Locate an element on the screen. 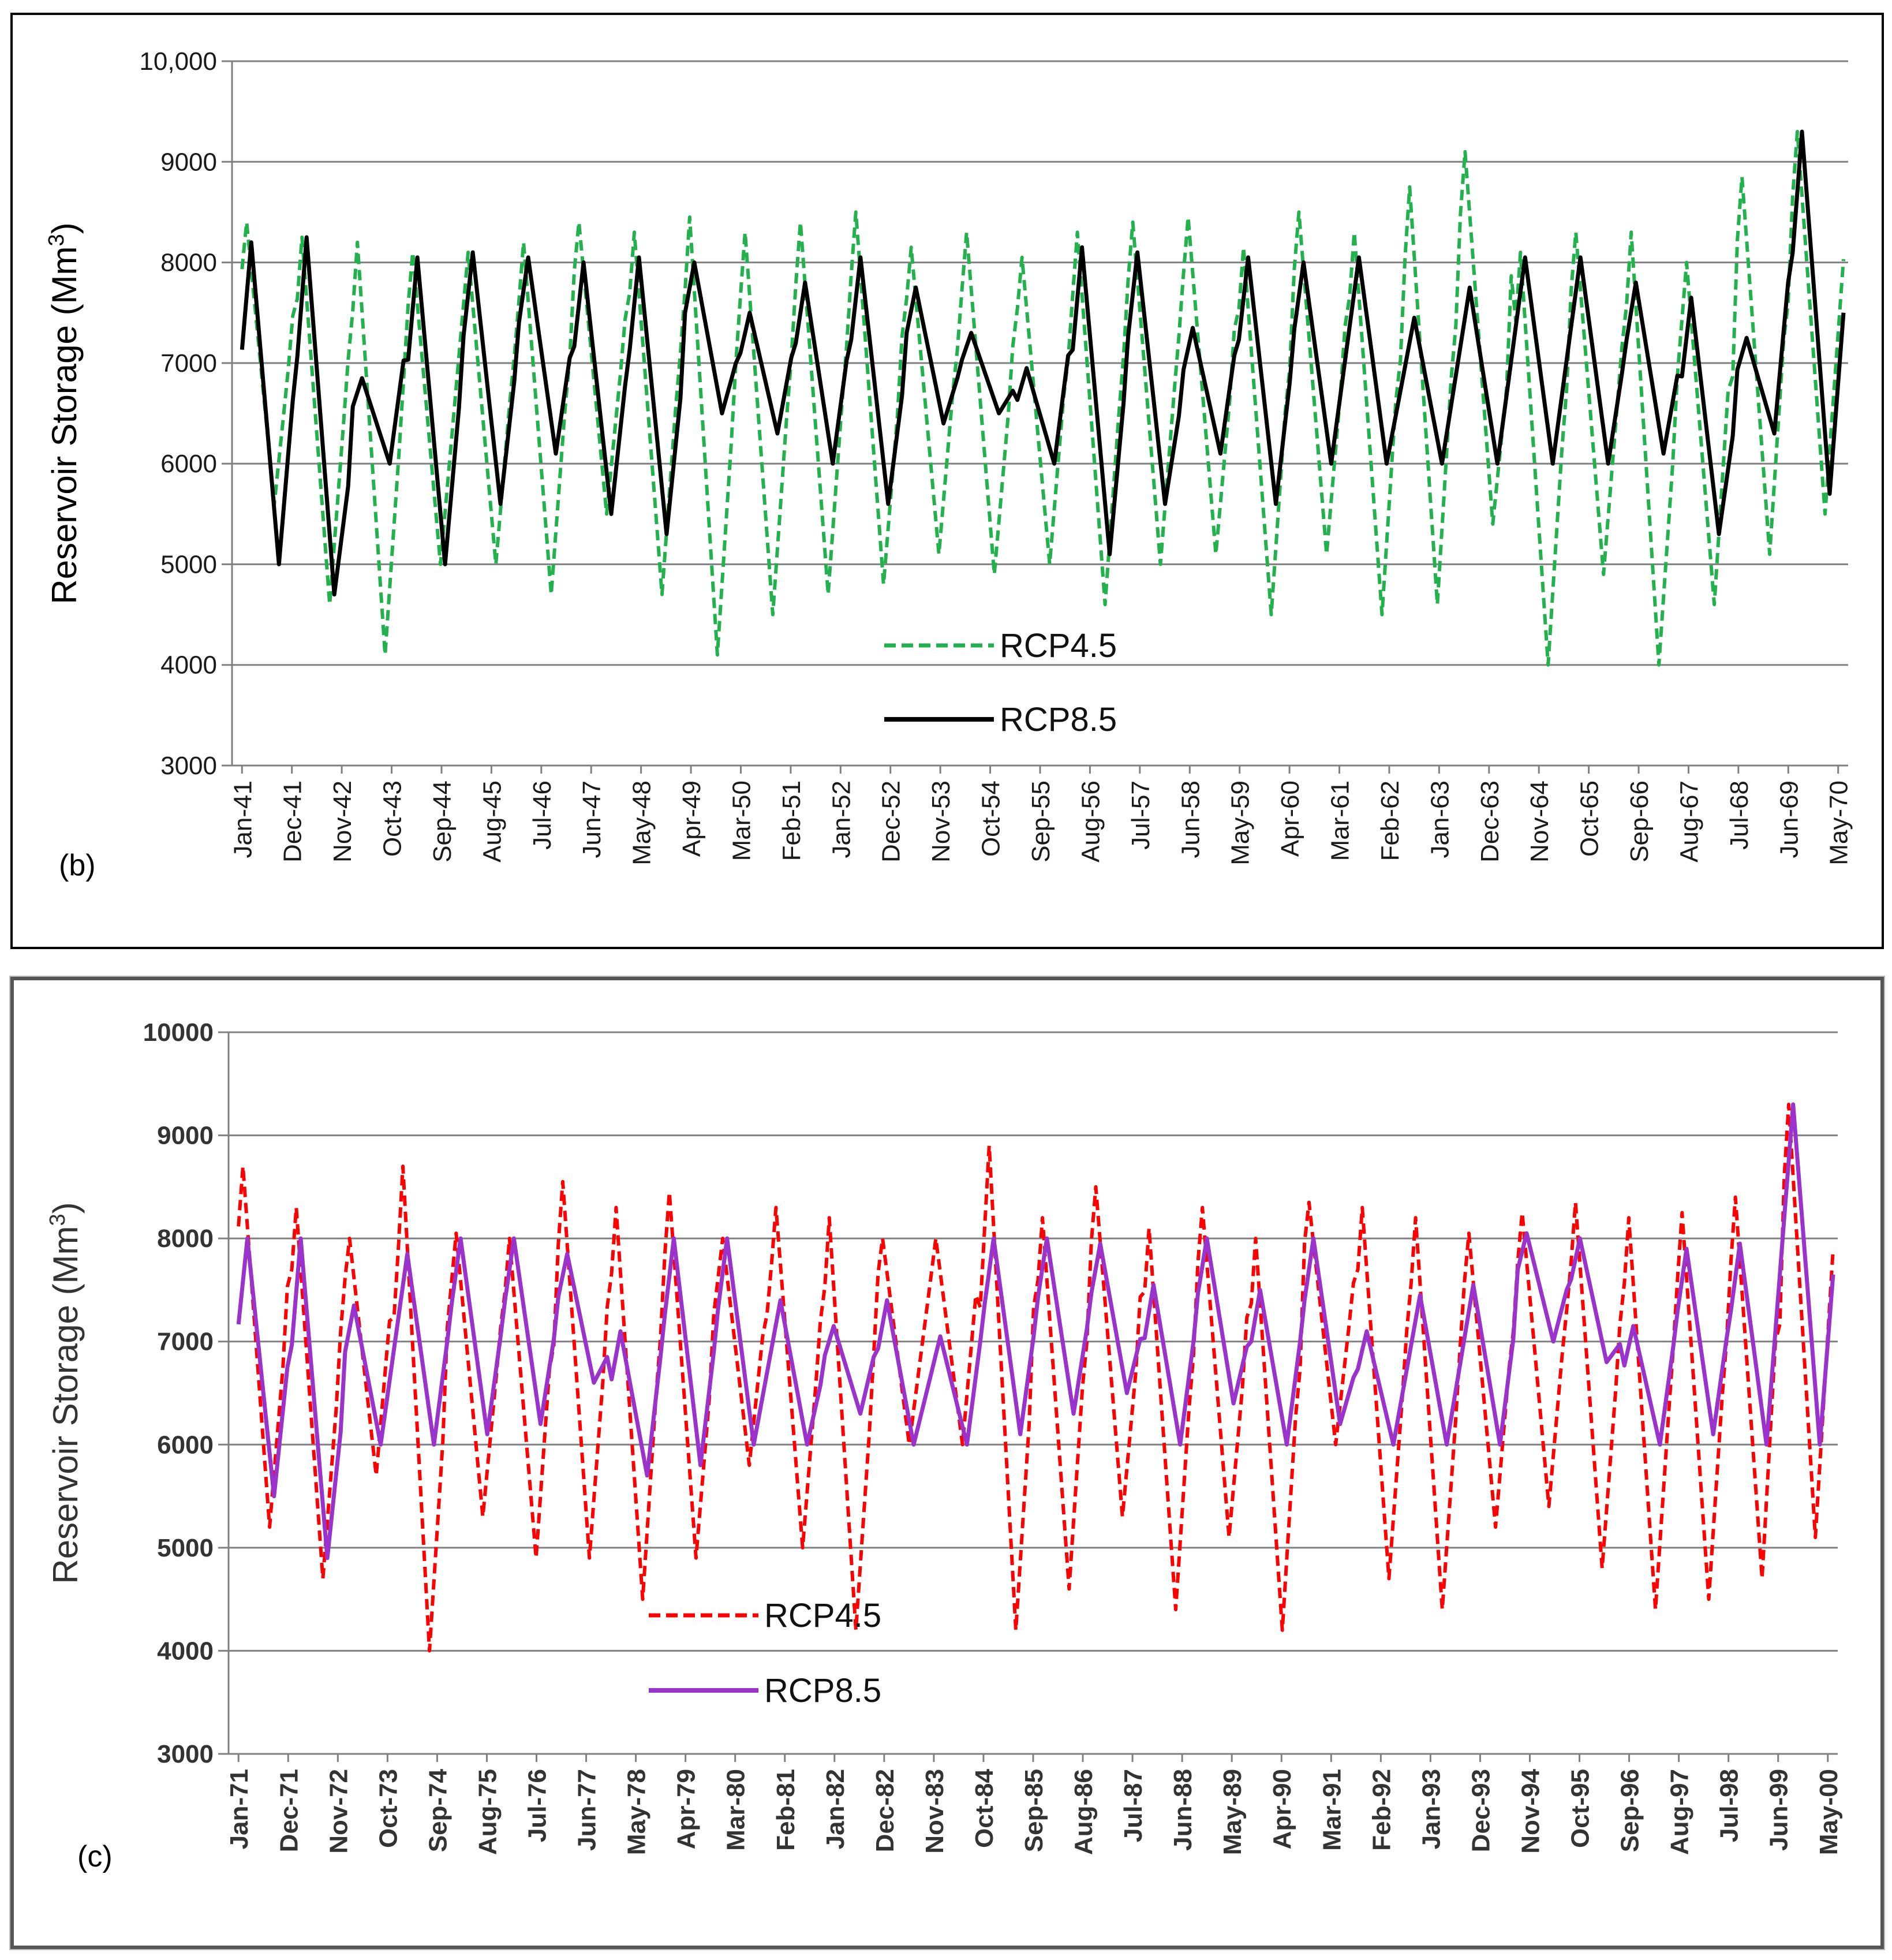 Image resolution: width=1892 pixels, height=1960 pixels. chart-b-xtick-label: Nov-42 is located at coordinates (342, 822).